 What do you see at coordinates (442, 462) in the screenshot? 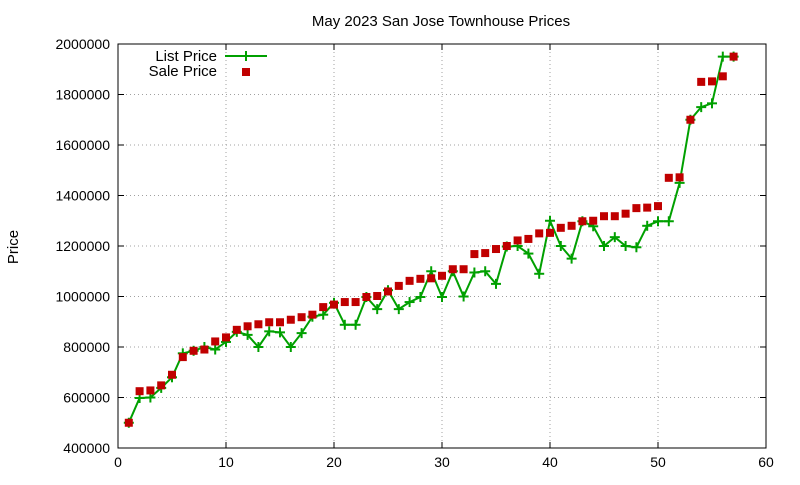
I see `x-tick-label: 30` at bounding box center [442, 462].